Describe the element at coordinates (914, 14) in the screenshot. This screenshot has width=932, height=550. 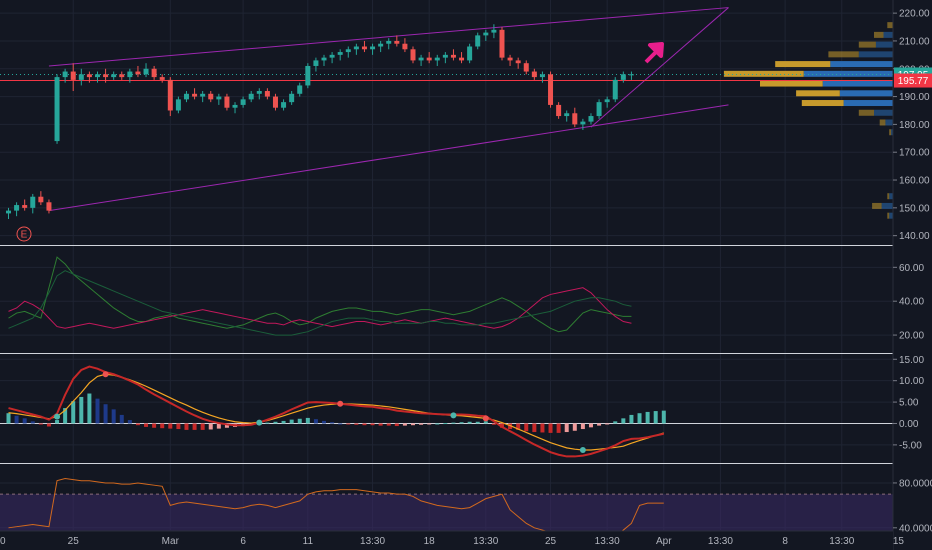
I see `price-tick-label: 220.00` at that location.